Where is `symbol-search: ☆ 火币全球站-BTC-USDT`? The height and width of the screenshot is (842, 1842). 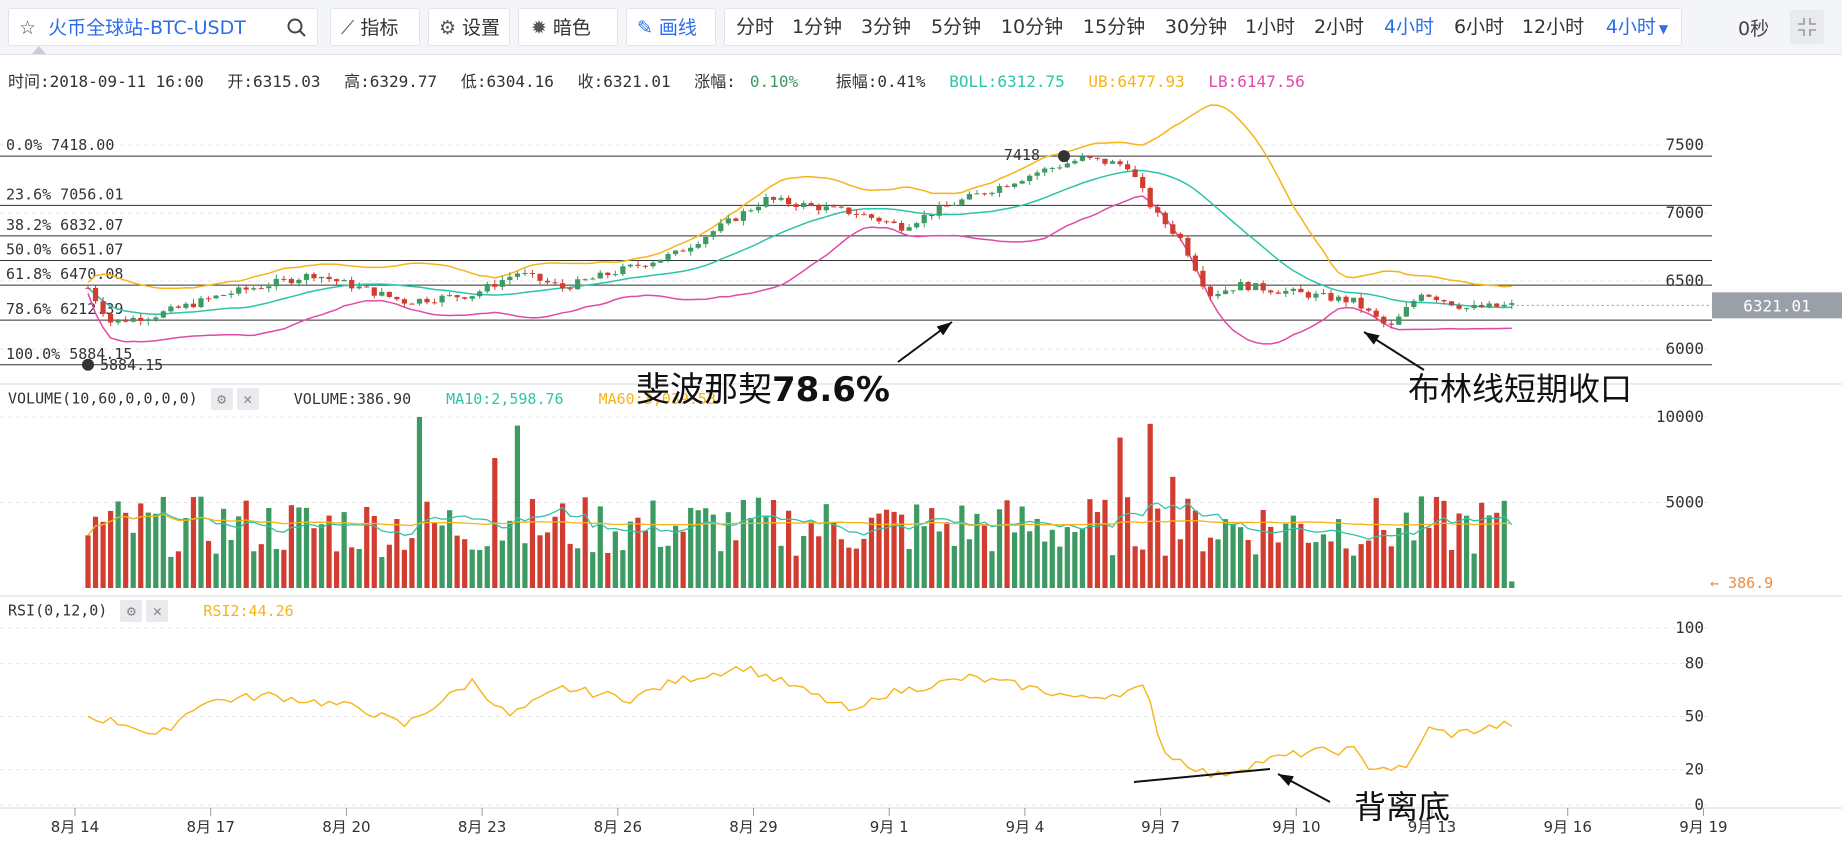 symbol-search: ☆ 火币全球站-BTC-USDT is located at coordinates (163, 27).